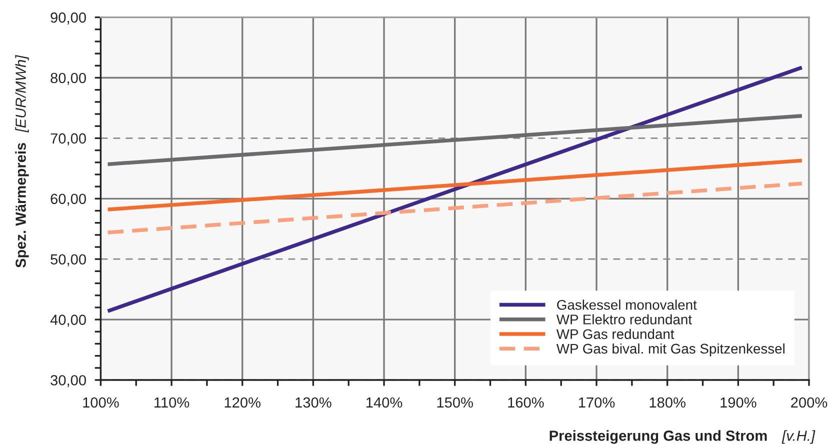 Image resolution: width=834 pixels, height=447 pixels. Describe the element at coordinates (22, 161) in the screenshot. I see `y-axis-title: Spez. Wärmepreis [EUR/MWh]` at that location.